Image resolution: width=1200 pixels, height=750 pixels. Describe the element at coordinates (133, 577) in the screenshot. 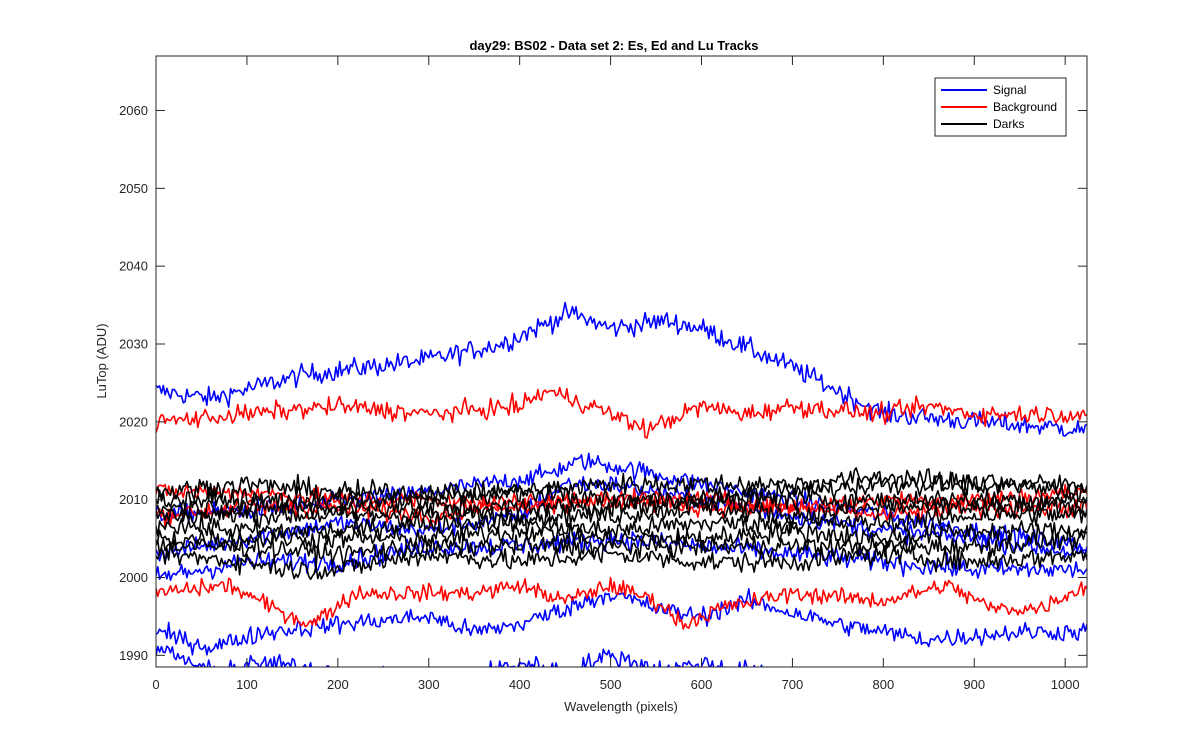

I see `y-tick-label: 2000` at that location.